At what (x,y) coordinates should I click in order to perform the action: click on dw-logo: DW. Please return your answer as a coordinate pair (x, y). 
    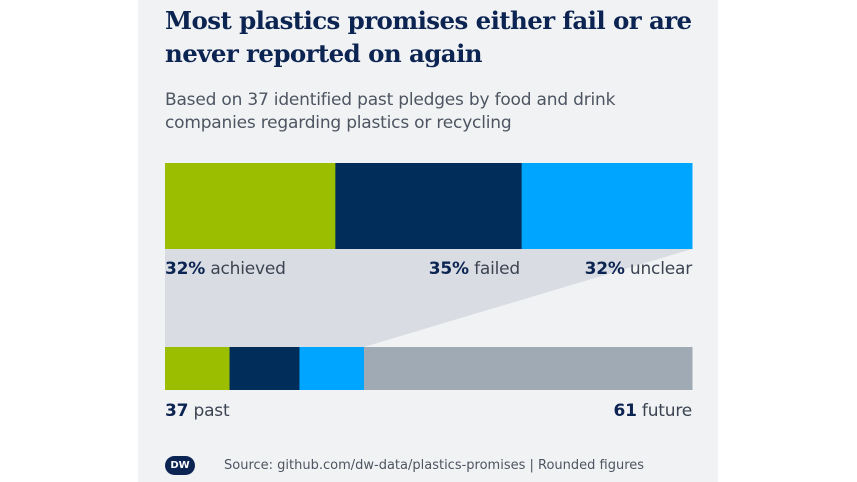
    Looking at the image, I should click on (180, 465).